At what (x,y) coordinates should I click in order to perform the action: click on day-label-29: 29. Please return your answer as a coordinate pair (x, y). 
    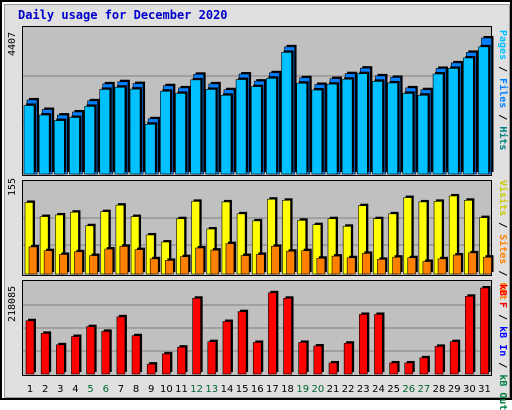
    Looking at the image, I should click on (454, 389).